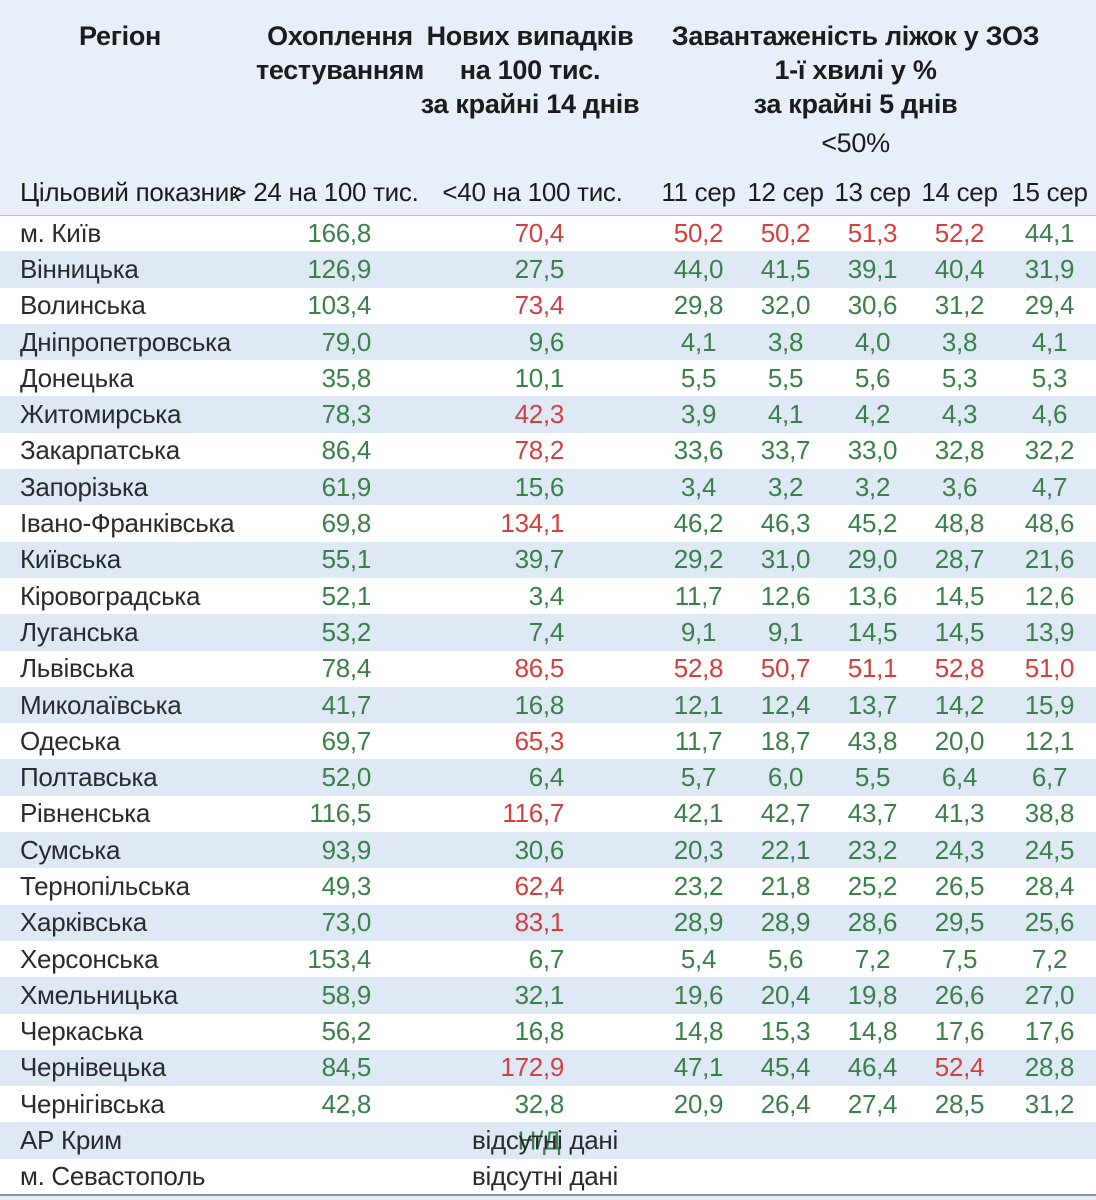 The width and height of the screenshot is (1096, 1200). What do you see at coordinates (698, 523) in the screenshot?
I see `bed-occupancy-value: 46,2` at bounding box center [698, 523].